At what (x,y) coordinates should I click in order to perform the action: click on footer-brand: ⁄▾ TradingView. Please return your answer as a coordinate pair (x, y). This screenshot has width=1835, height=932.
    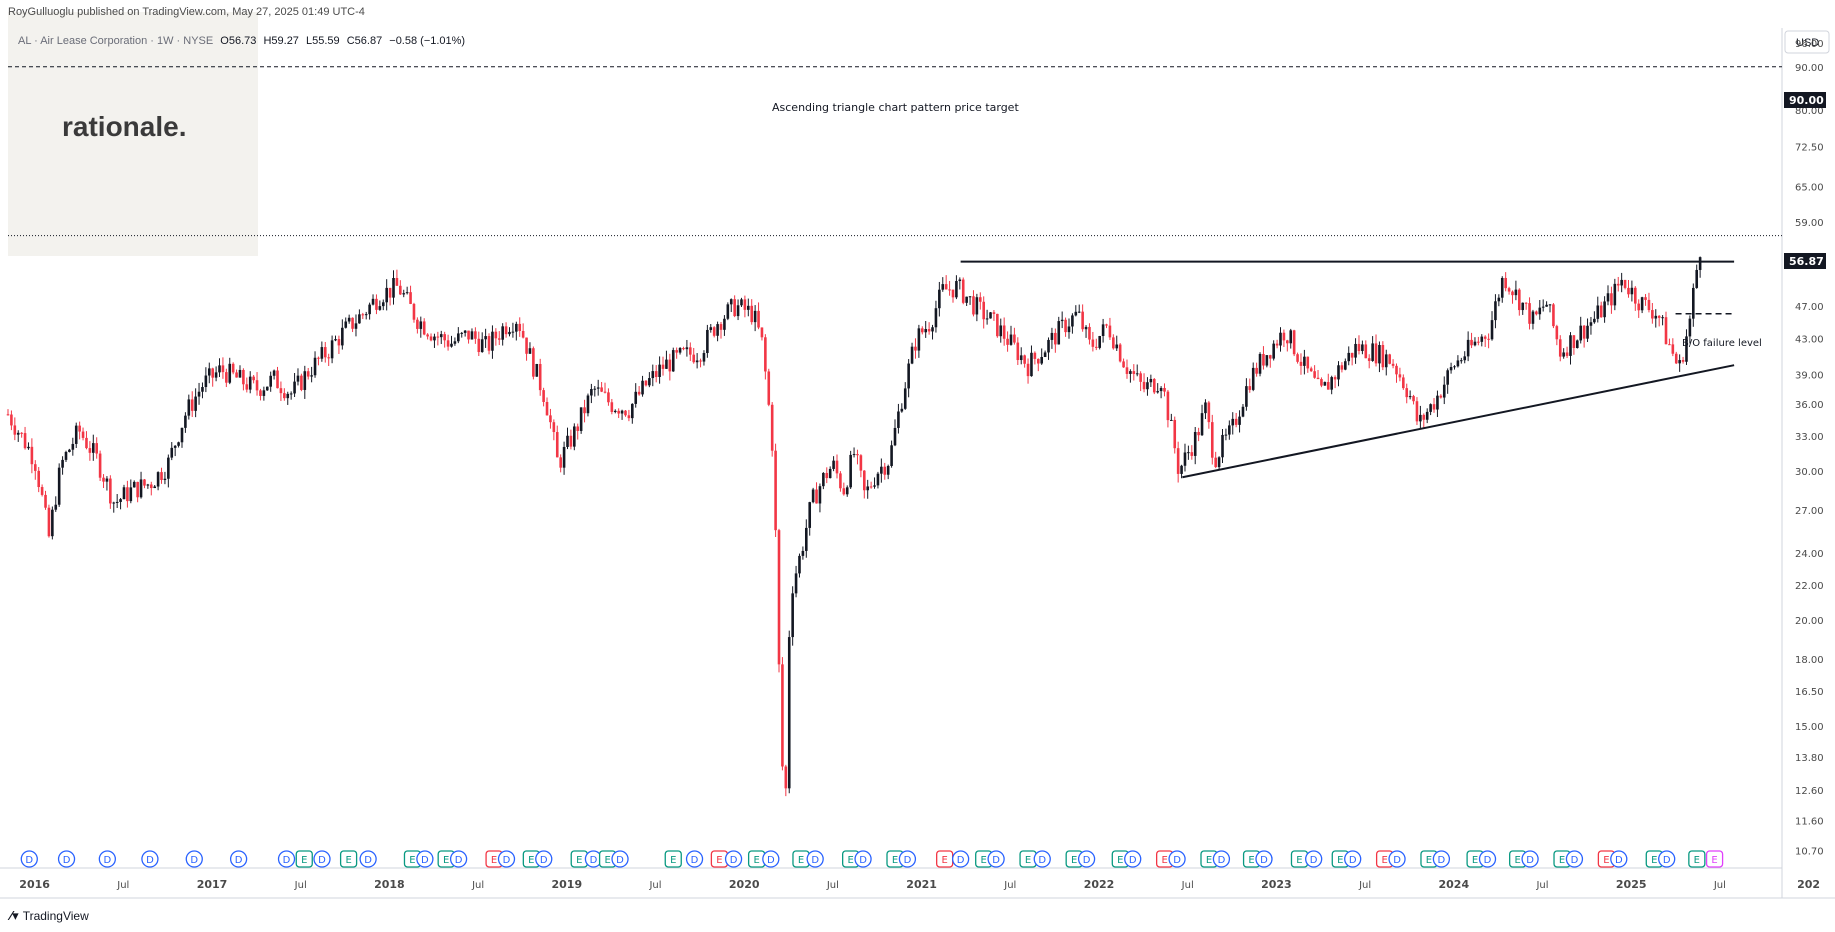
    Looking at the image, I should click on (49, 916).